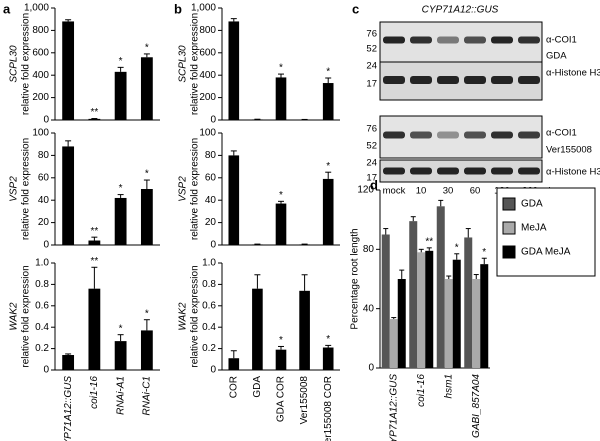 The width and height of the screenshot is (600, 441). Describe the element at coordinates (475, 191) in the screenshot. I see `lane-label: 60` at that location.